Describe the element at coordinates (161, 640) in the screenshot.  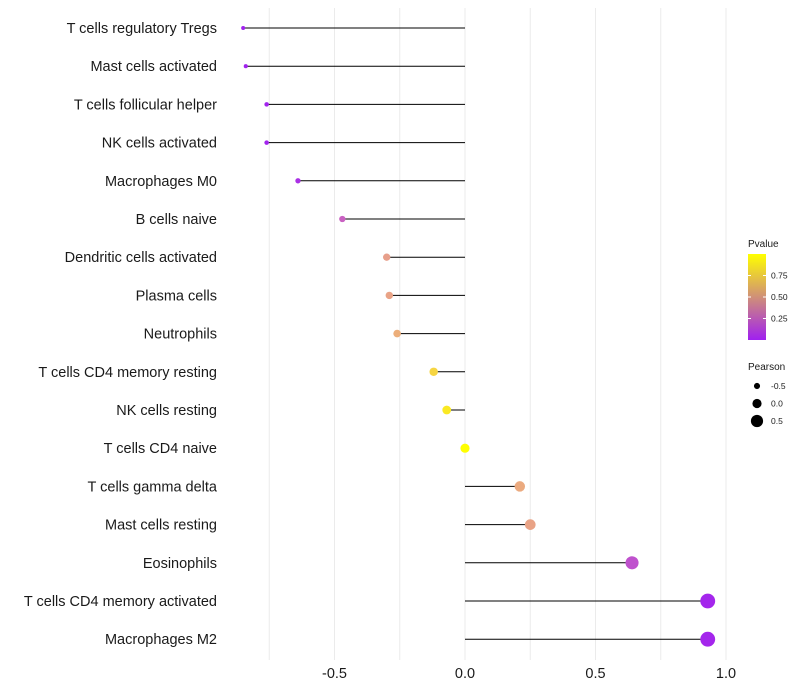
I see `category-label: Macrophages M2` at that location.